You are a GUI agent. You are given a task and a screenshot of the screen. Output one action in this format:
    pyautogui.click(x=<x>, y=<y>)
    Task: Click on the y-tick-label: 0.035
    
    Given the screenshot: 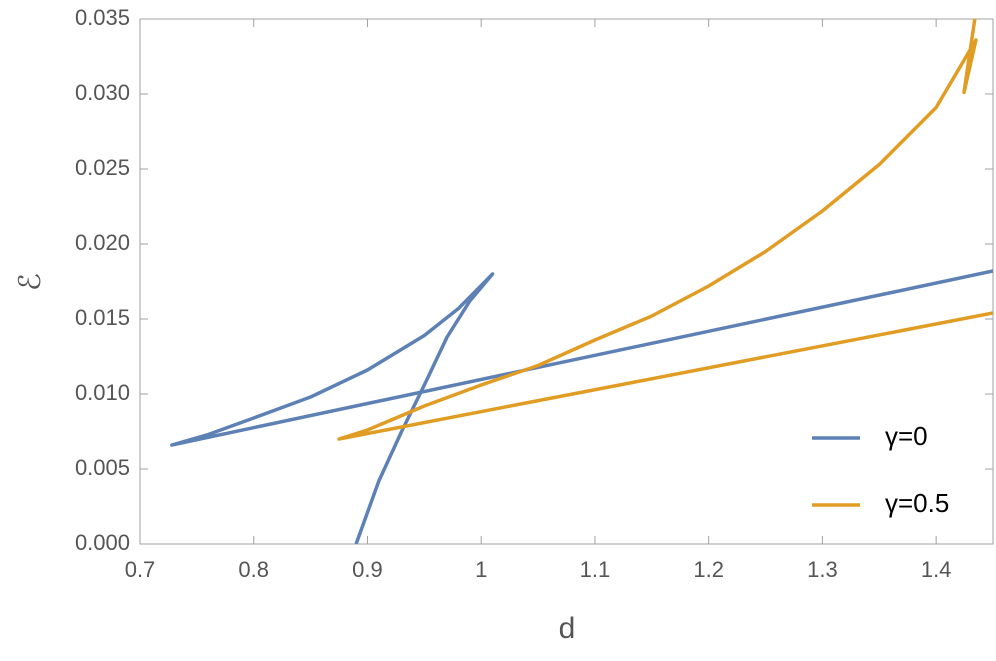 What is the action you would take?
    pyautogui.click(x=102, y=17)
    